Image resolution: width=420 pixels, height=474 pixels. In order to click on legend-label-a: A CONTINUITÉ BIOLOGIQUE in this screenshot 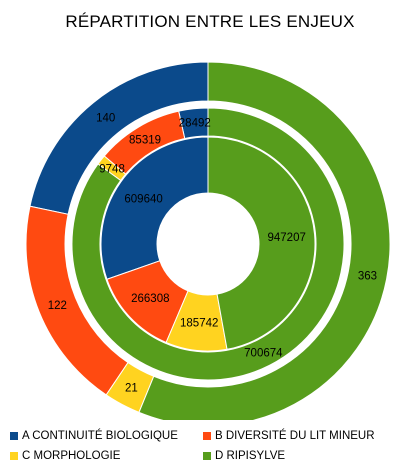, I will do `click(100, 436)`.